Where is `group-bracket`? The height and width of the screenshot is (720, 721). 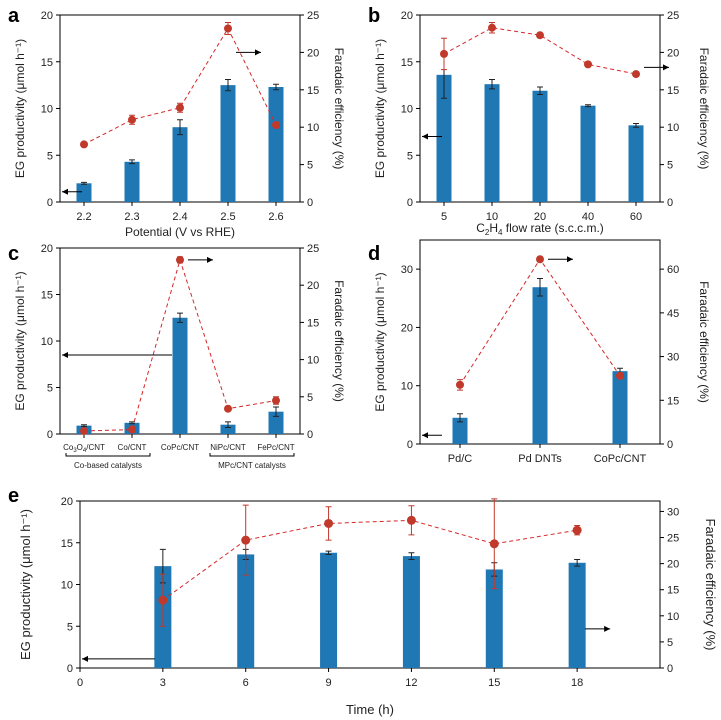 group-bracket is located at coordinates (108, 455).